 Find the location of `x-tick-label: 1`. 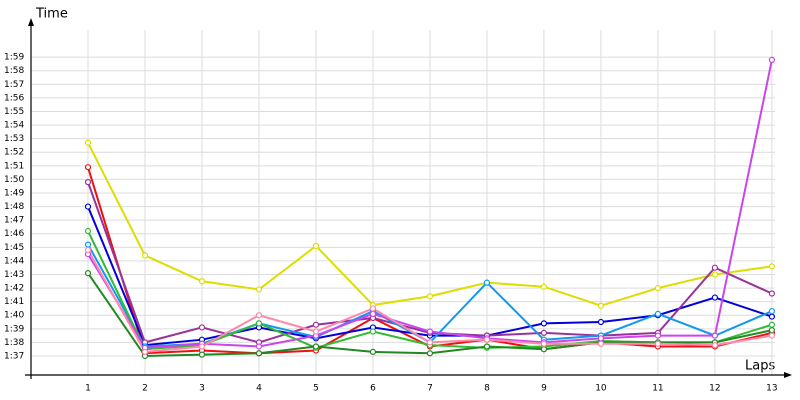

x-tick-label: 1 is located at coordinates (88, 389).